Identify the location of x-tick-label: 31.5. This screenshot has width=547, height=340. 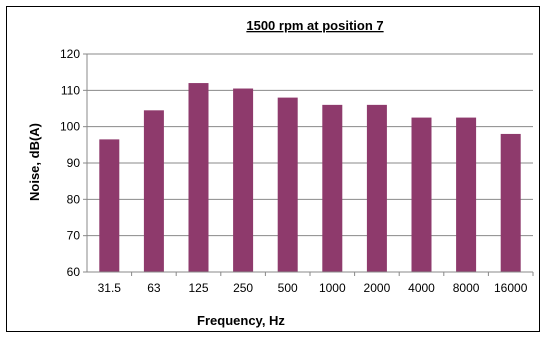
(110, 288).